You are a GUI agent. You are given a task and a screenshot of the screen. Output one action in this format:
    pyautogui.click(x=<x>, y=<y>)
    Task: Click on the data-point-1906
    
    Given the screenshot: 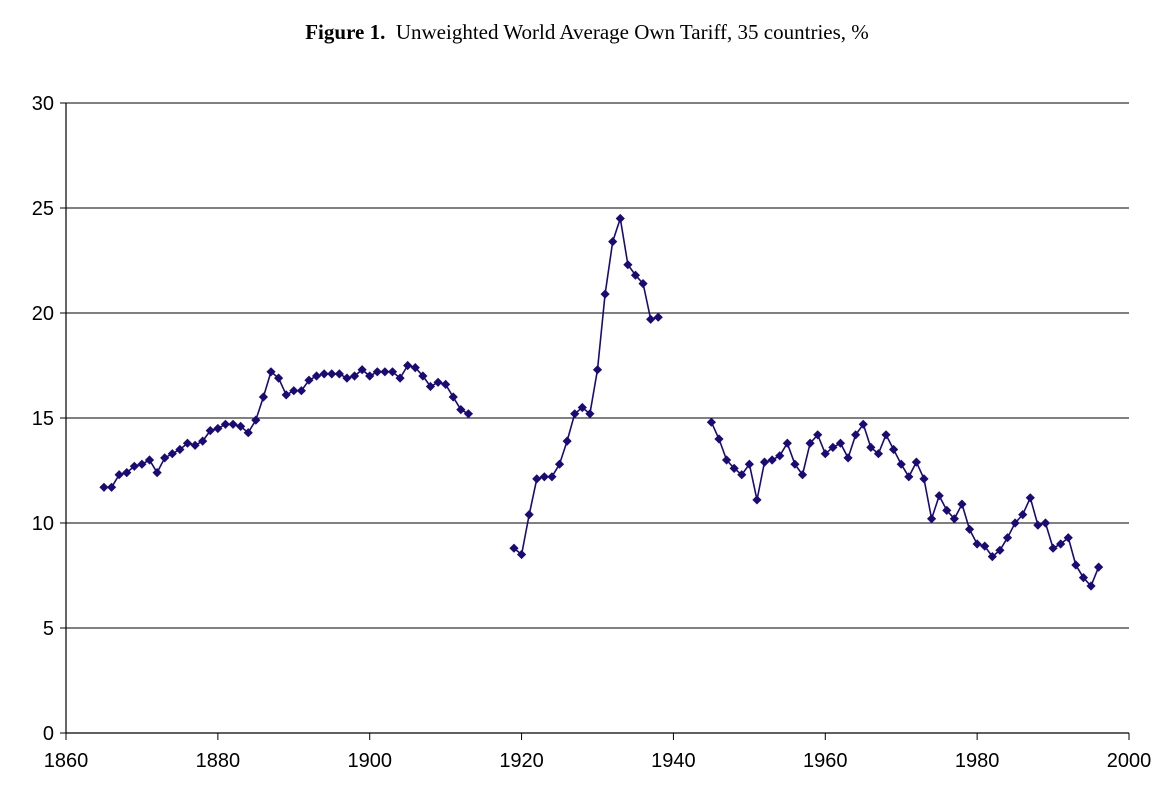 What is the action you would take?
    pyautogui.click(x=415, y=368)
    